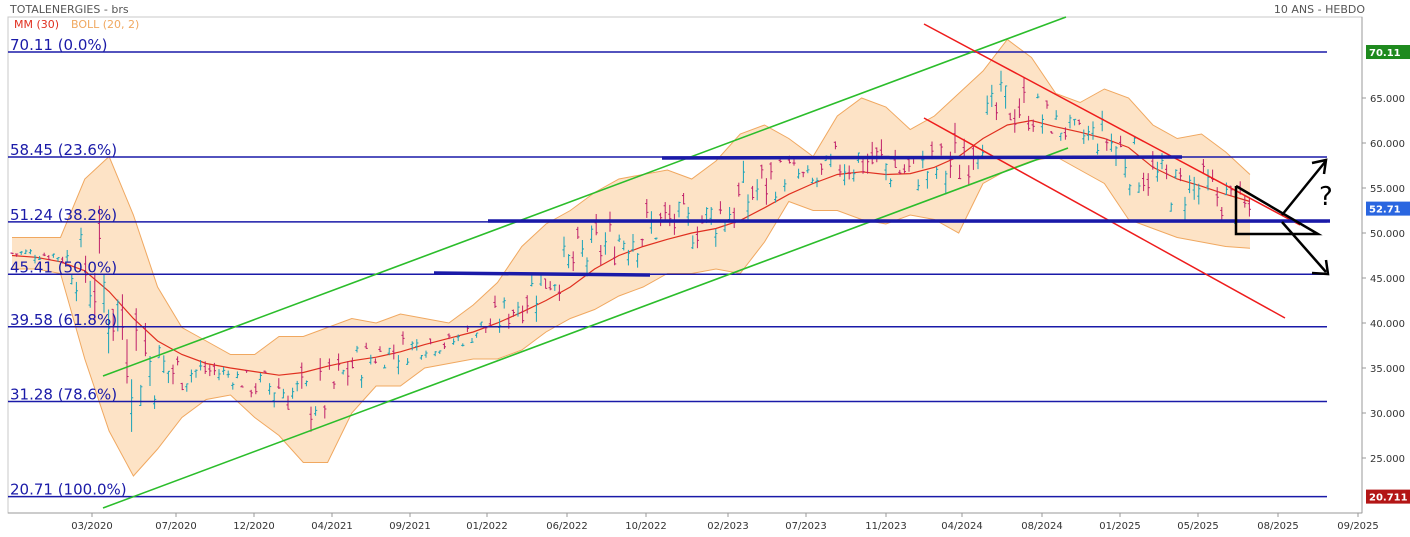 The width and height of the screenshot is (1410, 537). What do you see at coordinates (68, 490) in the screenshot?
I see `fib-level-label: 20.71 (100.0%)` at bounding box center [68, 490].